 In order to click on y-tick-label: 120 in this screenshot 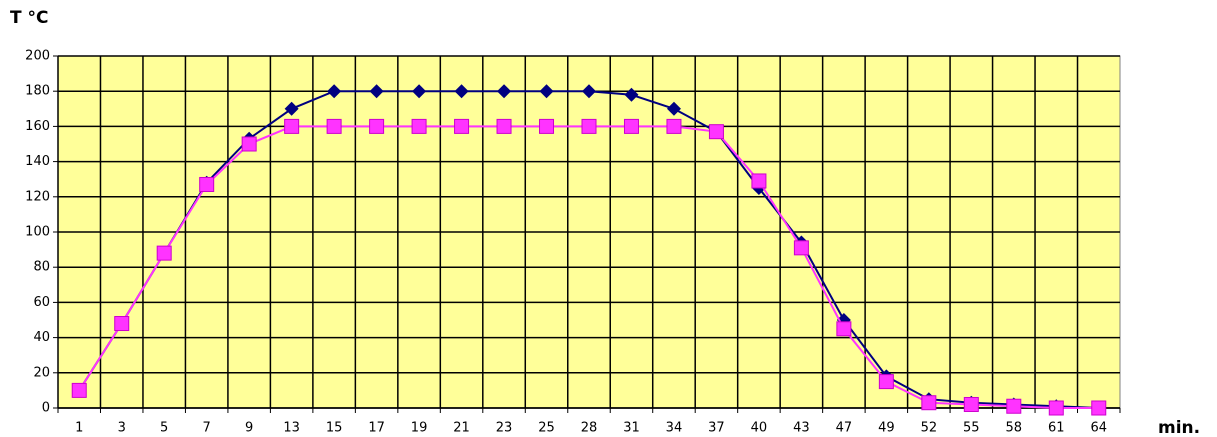, I will do `click(37, 196)`.